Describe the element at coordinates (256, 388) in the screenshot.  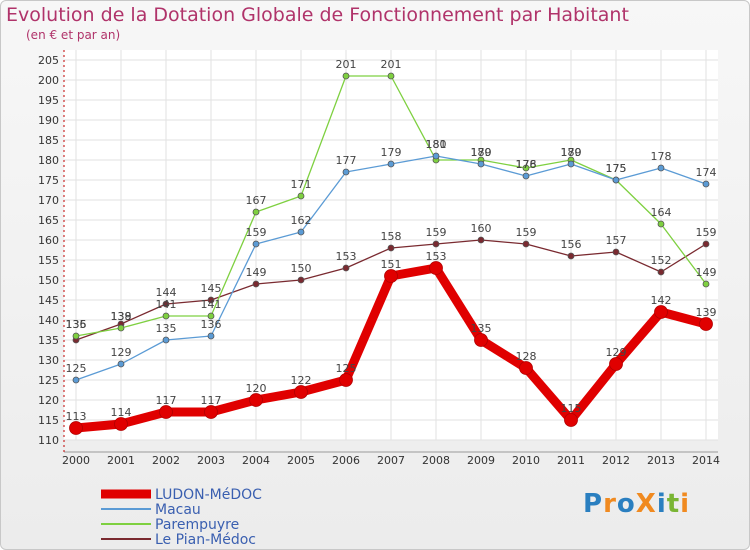
I see `data-label: 120` at that location.